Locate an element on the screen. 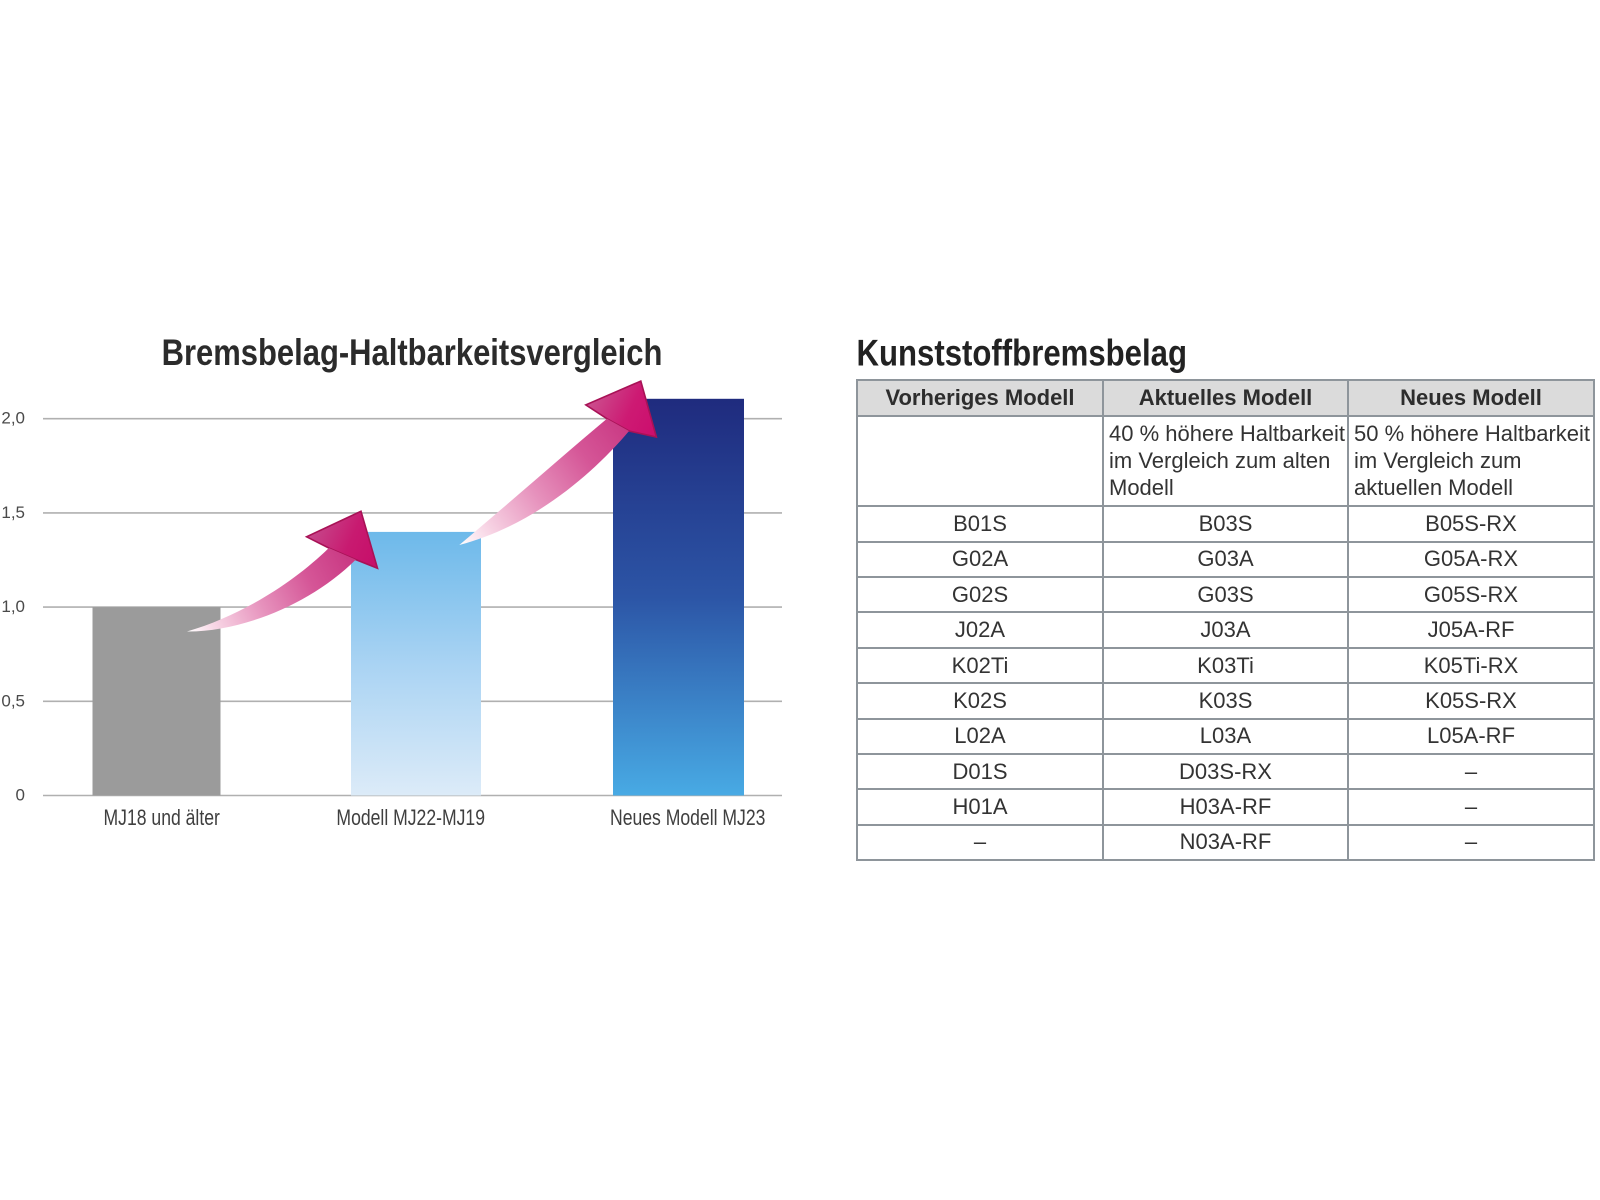  svg-text:Bremsbelag-Haltbarkeitsverglei: Bremsbelag-Haltbarkeitsvergleich is located at coordinates (412, 352).